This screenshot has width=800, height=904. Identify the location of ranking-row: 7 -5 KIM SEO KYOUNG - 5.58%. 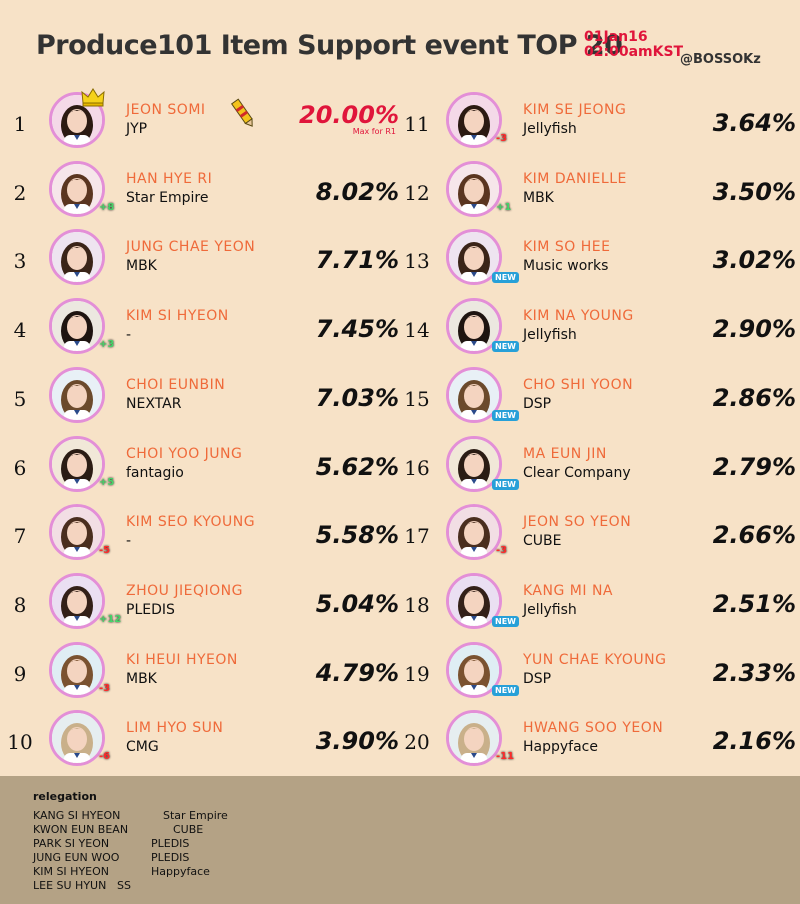
(201, 536).